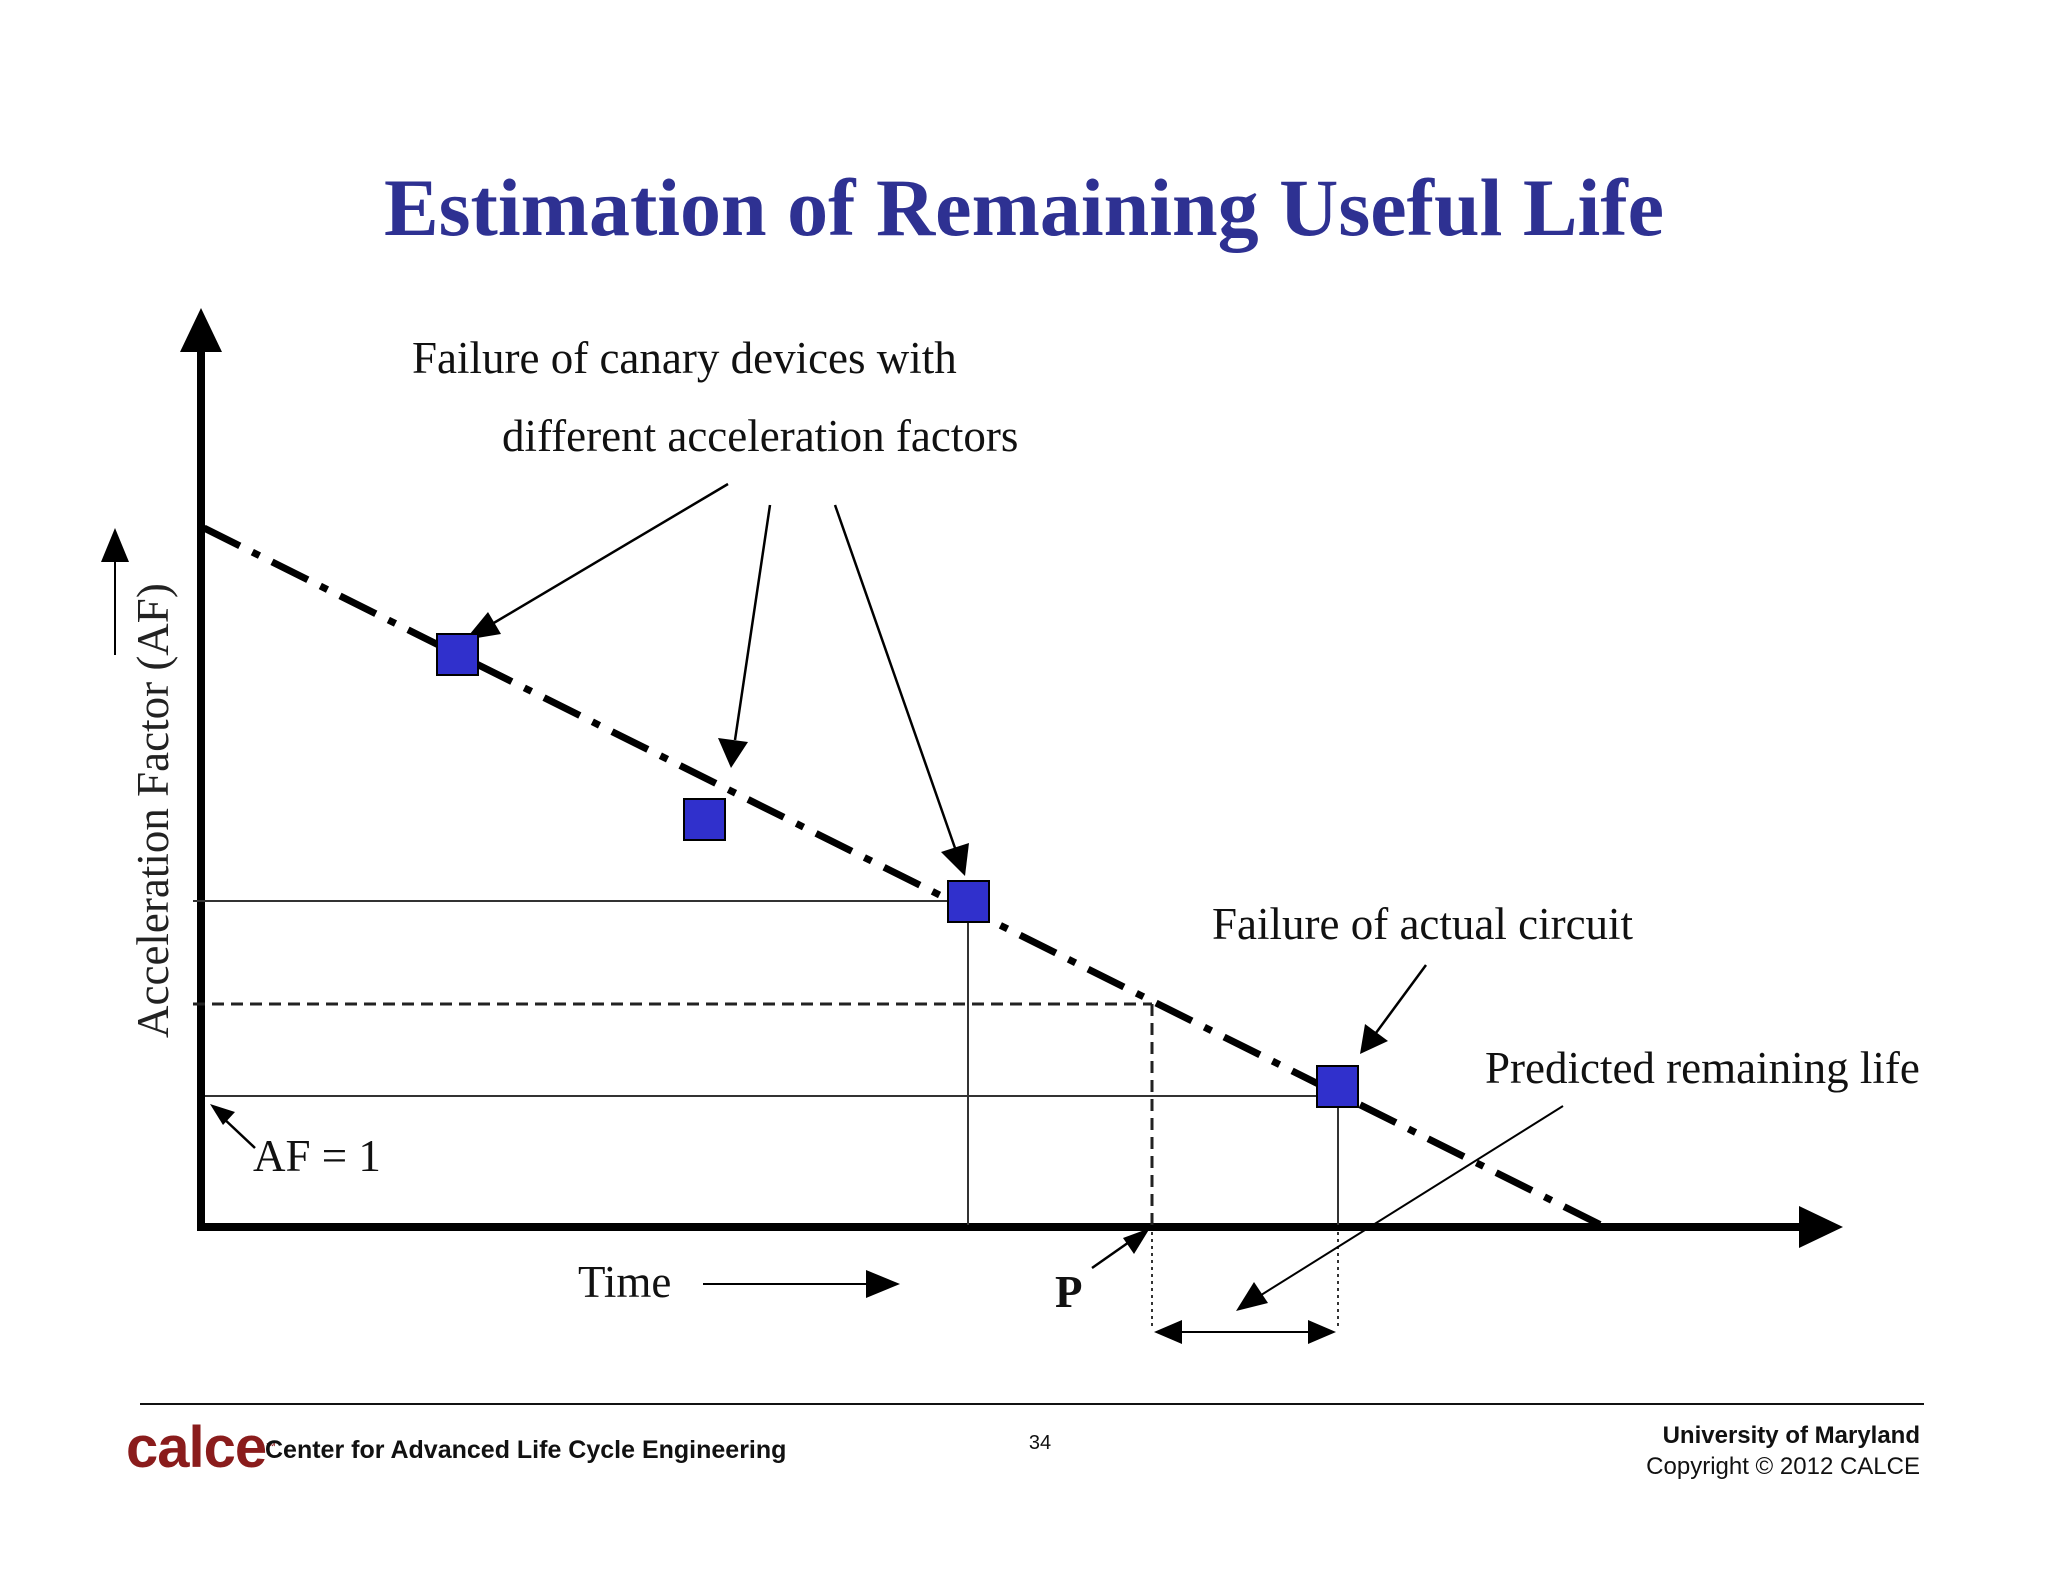  What do you see at coordinates (1136, 1241) in the screenshot?
I see `p-arrowhead` at bounding box center [1136, 1241].